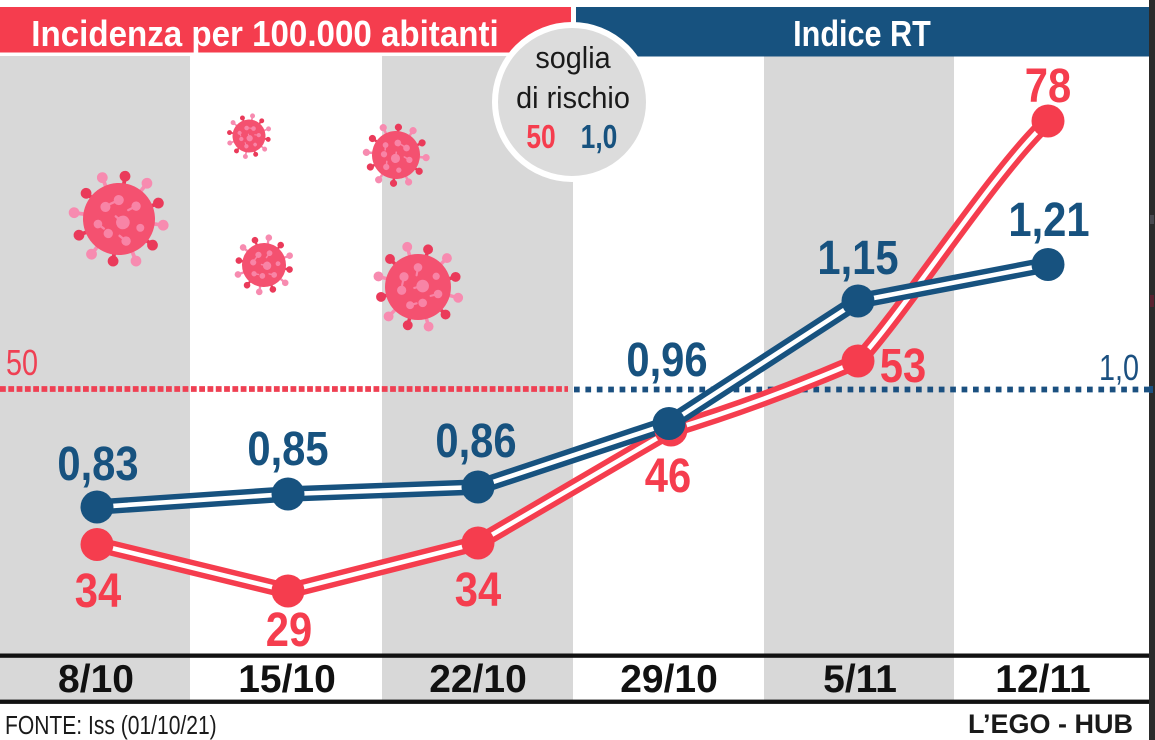 The height and width of the screenshot is (740, 1155). I want to click on svg-text:Incidenza per 100.000 abitant: Incidenza per 100.000 abitanti, so click(264, 35).